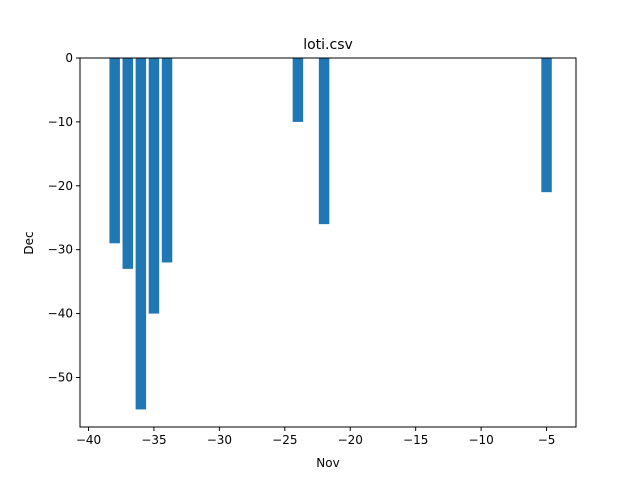 The image size is (640, 480). Describe the element at coordinates (153, 440) in the screenshot. I see `x-tick-label: −35` at that location.